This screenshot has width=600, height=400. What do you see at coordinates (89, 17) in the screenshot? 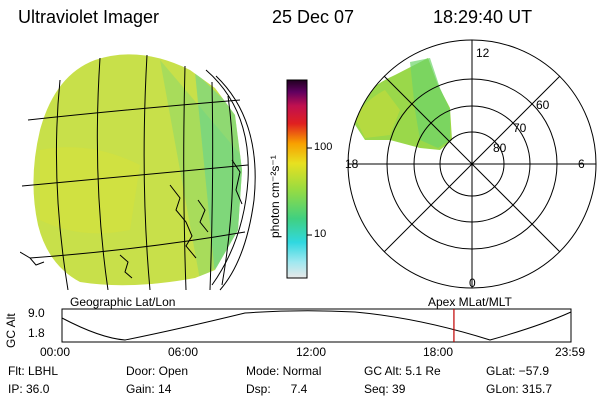
I see `instrument-title: Ultraviolet Imager` at bounding box center [89, 17].